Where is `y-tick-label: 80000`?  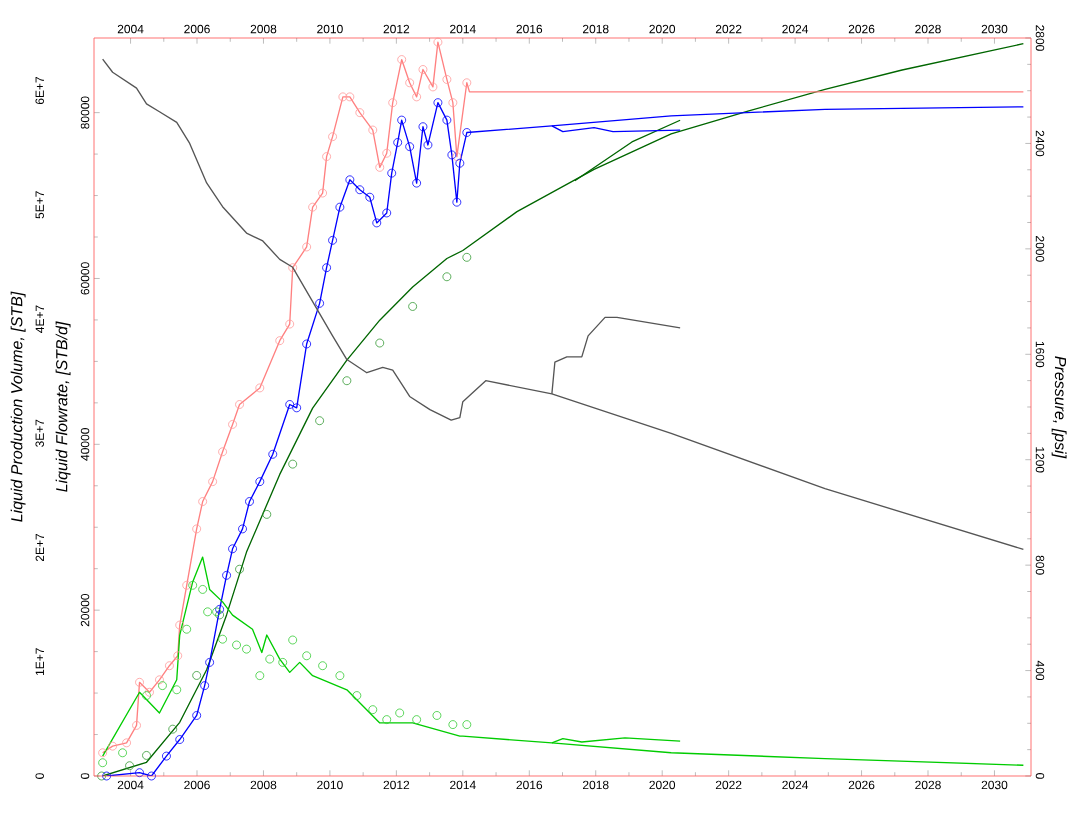 y-tick-label: 80000 is located at coordinates (85, 112).